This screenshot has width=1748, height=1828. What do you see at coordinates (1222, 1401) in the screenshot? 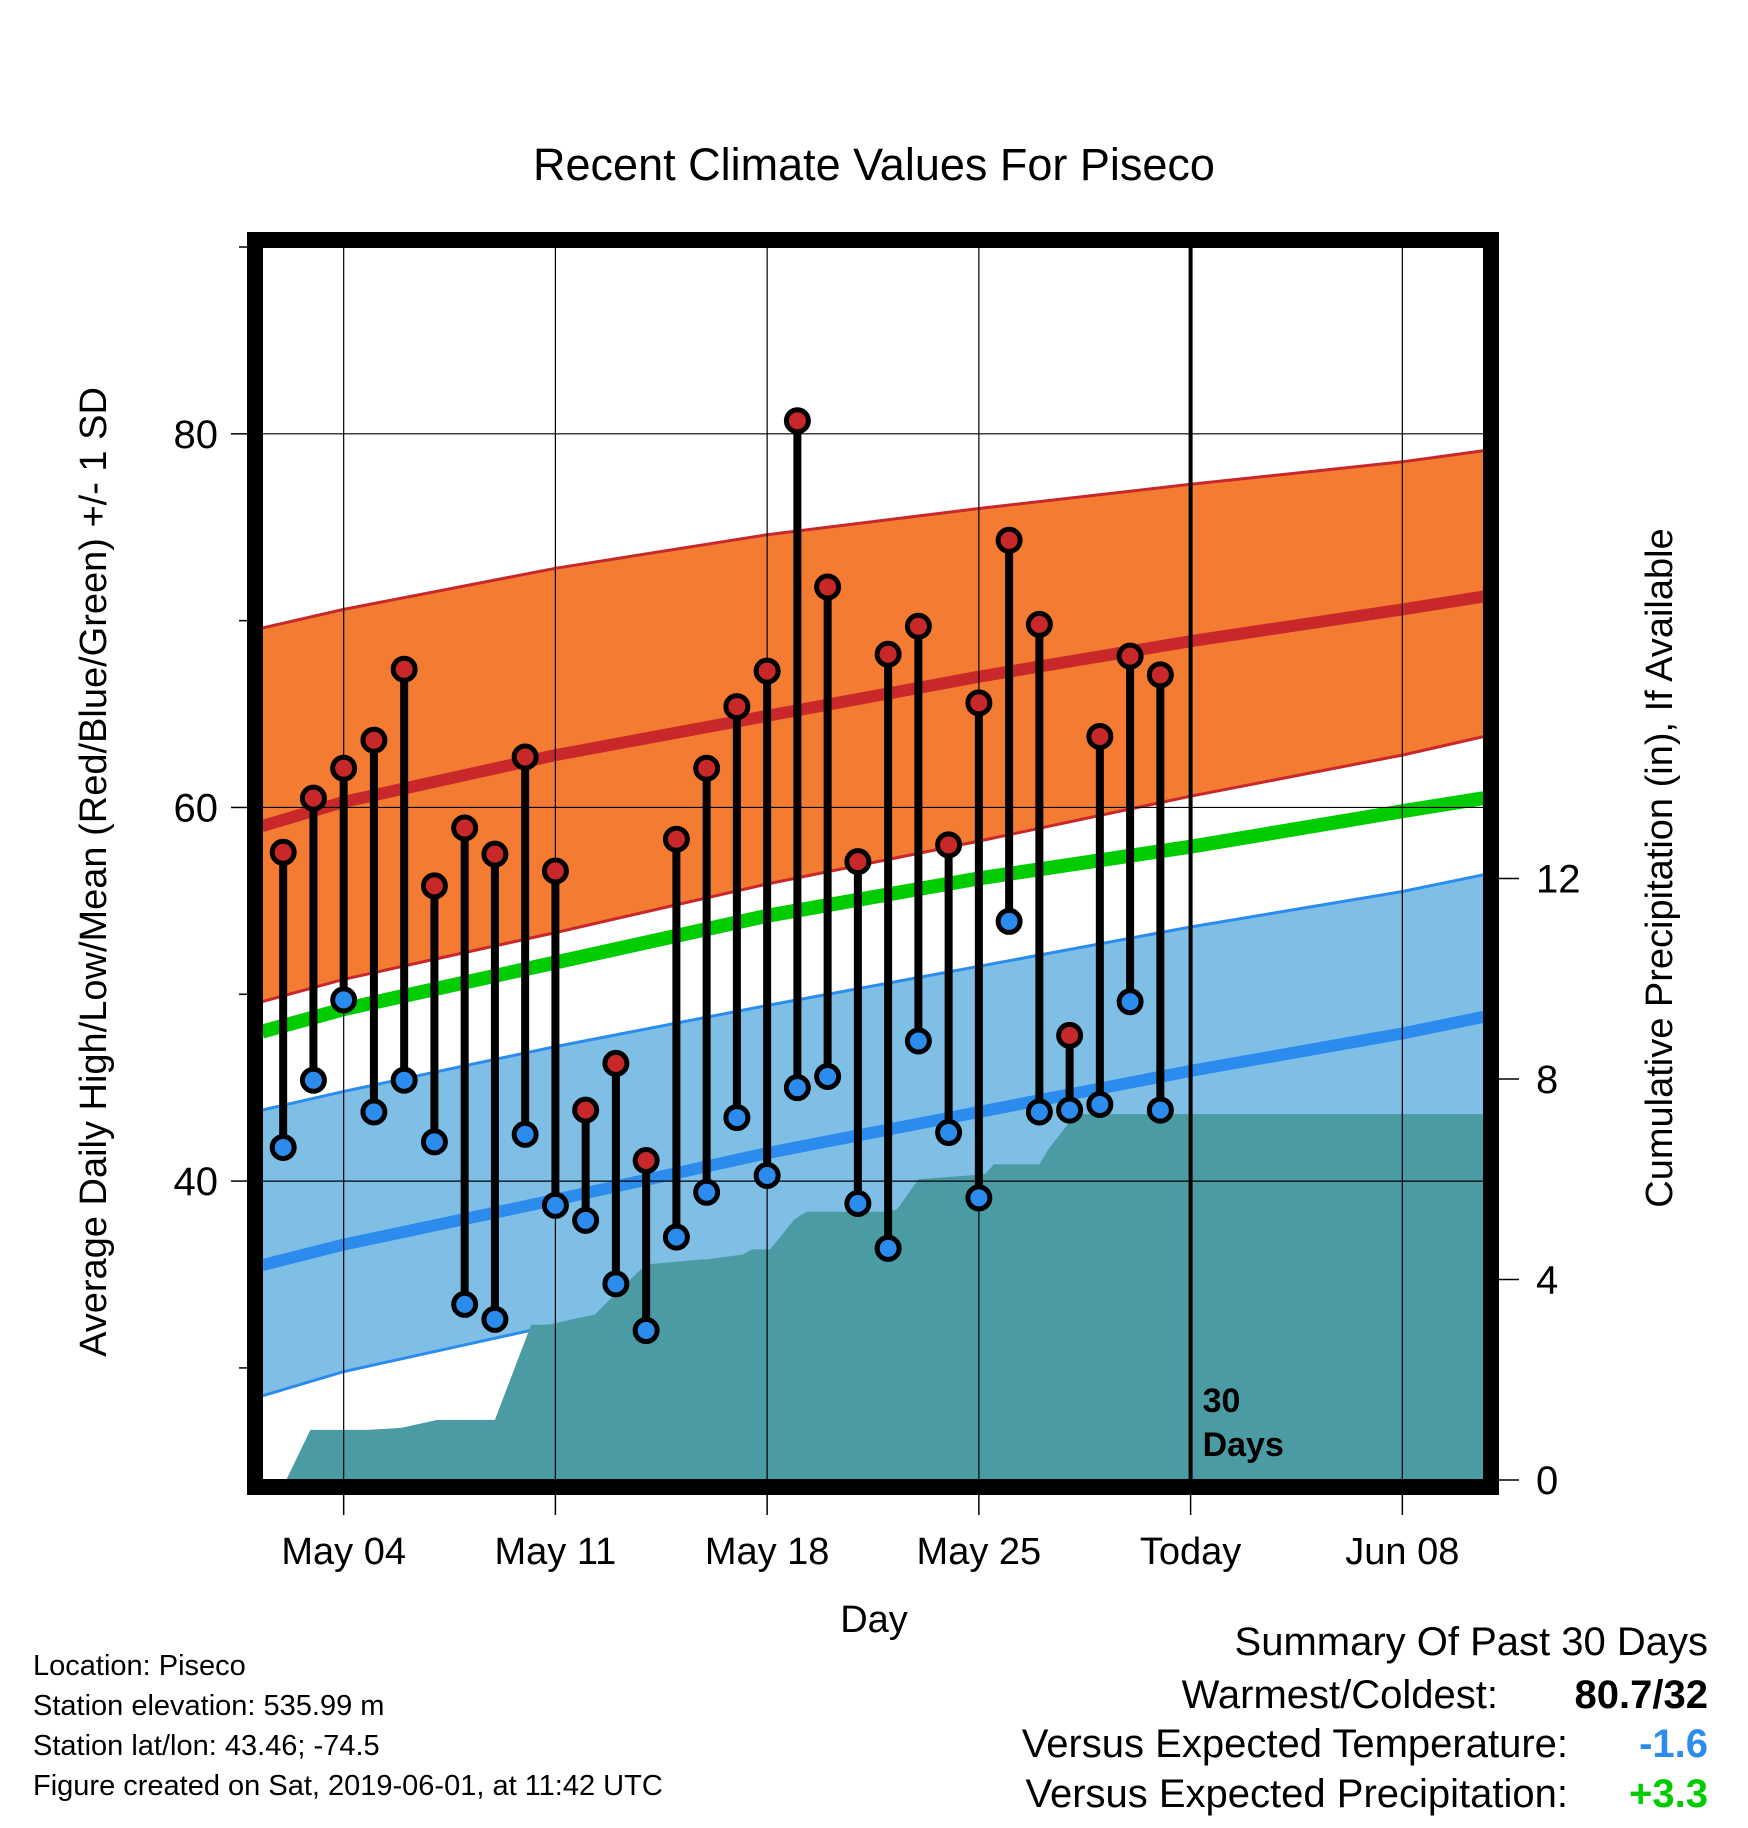
I see `today-note-count: 30` at bounding box center [1222, 1401].